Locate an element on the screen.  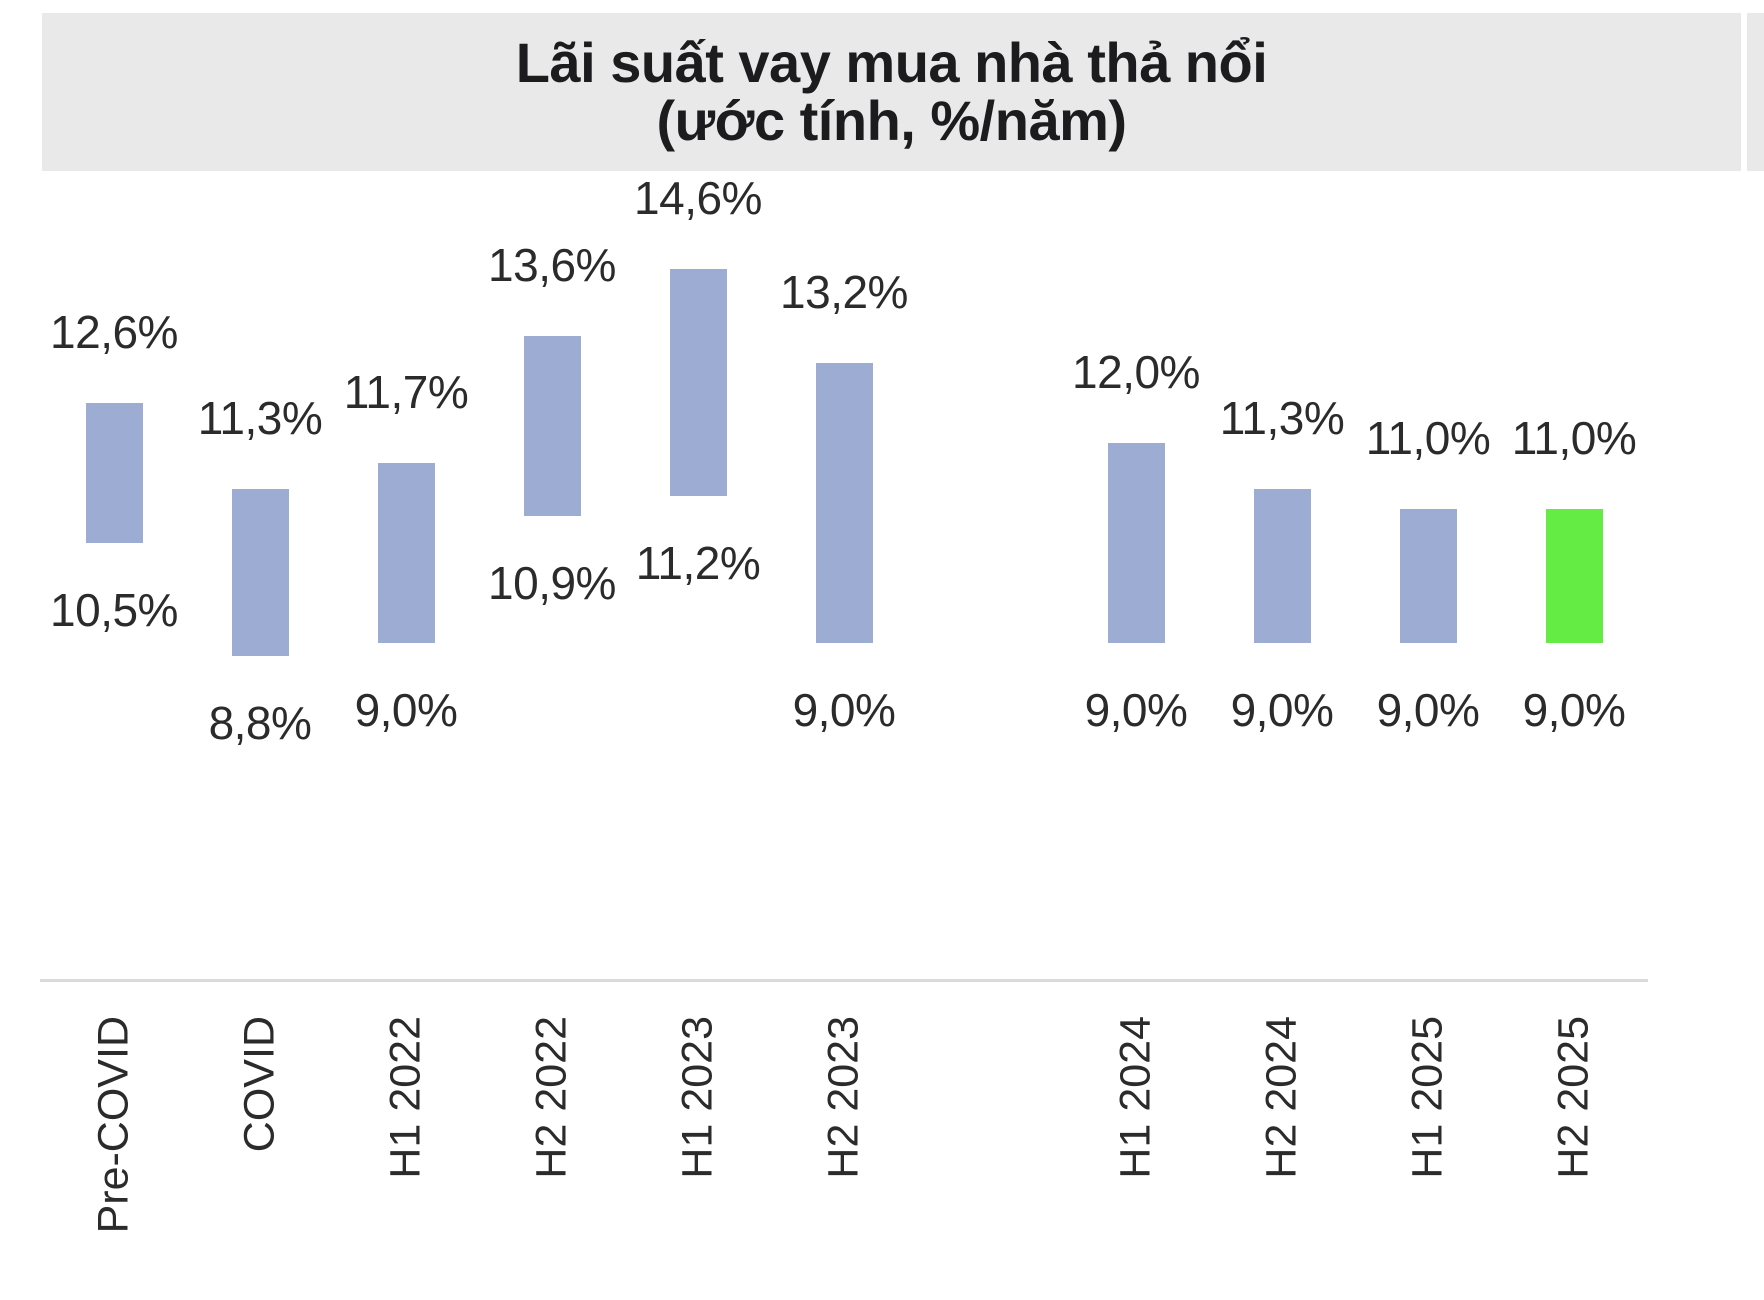
low-value-label-h1-2023: 11,2% is located at coordinates (698, 562).